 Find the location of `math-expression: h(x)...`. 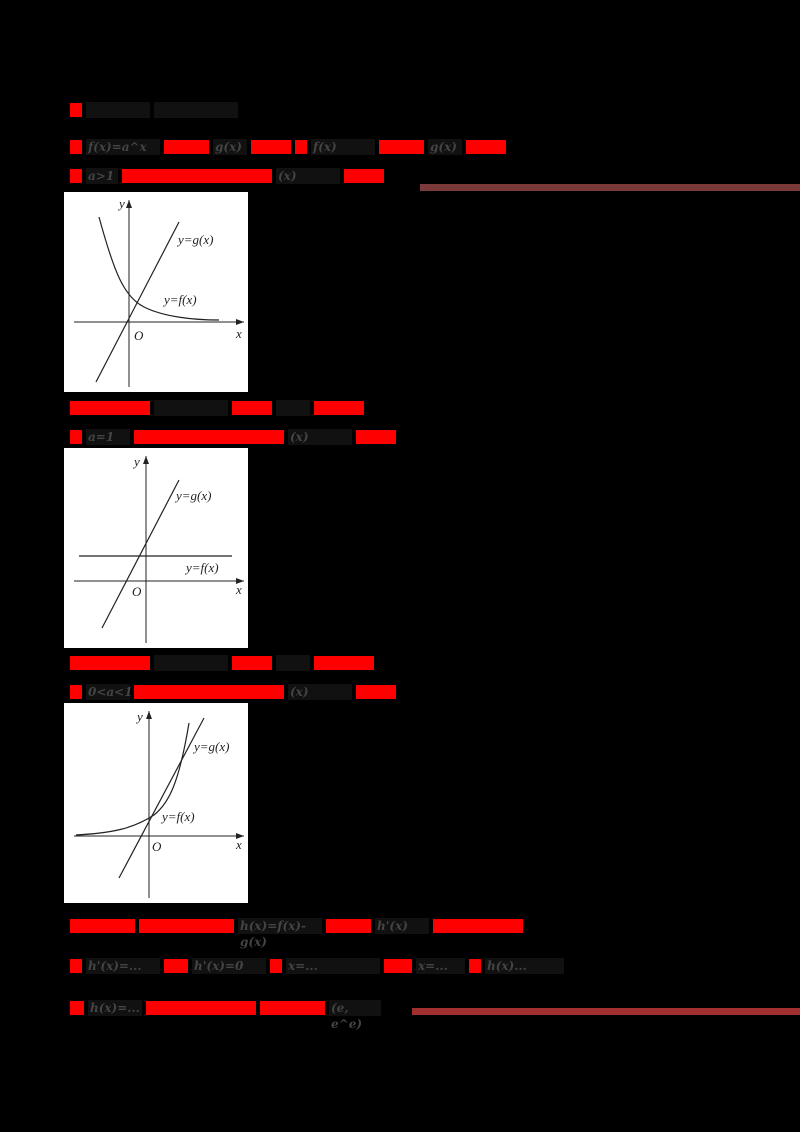

math-expression: h(x)... is located at coordinates (524, 966).